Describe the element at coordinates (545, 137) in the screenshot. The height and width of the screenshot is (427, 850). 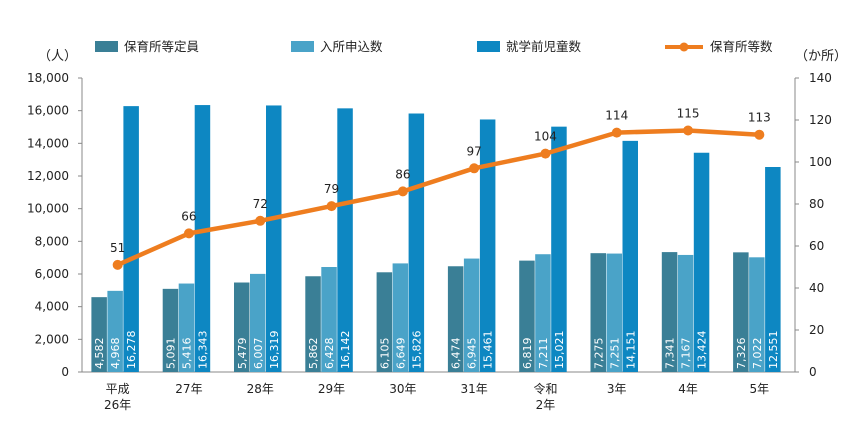
I see `line-value-label: 104` at that location.